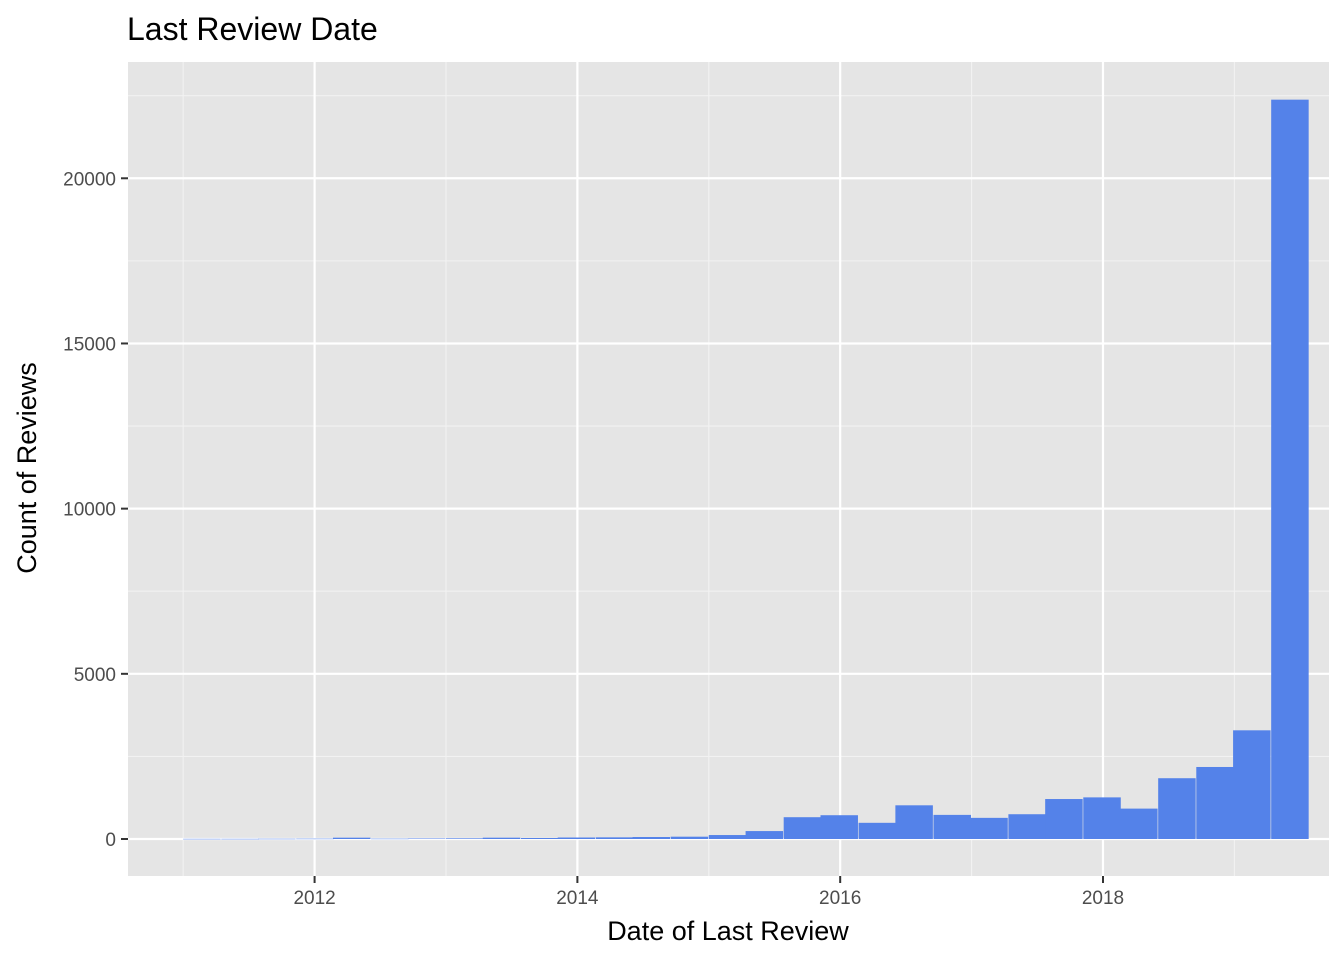  What do you see at coordinates (577, 898) in the screenshot?
I see `x-tick-label: 2014` at bounding box center [577, 898].